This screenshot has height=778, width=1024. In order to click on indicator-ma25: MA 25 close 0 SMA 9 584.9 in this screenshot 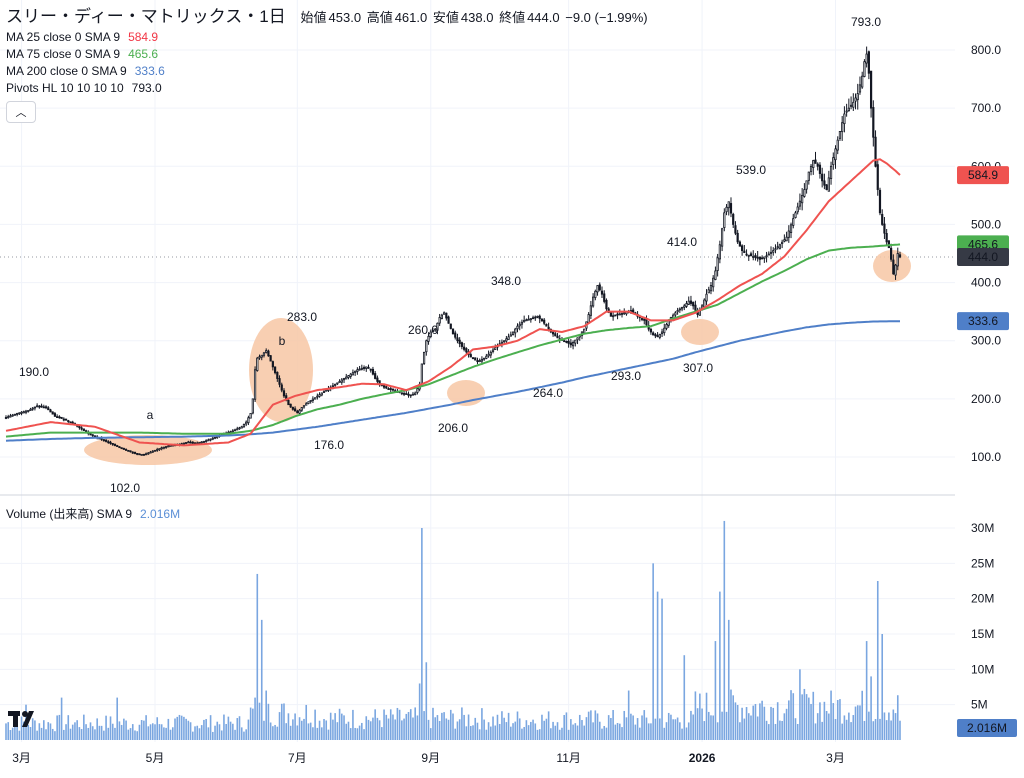, I will do `click(328, 37)`.